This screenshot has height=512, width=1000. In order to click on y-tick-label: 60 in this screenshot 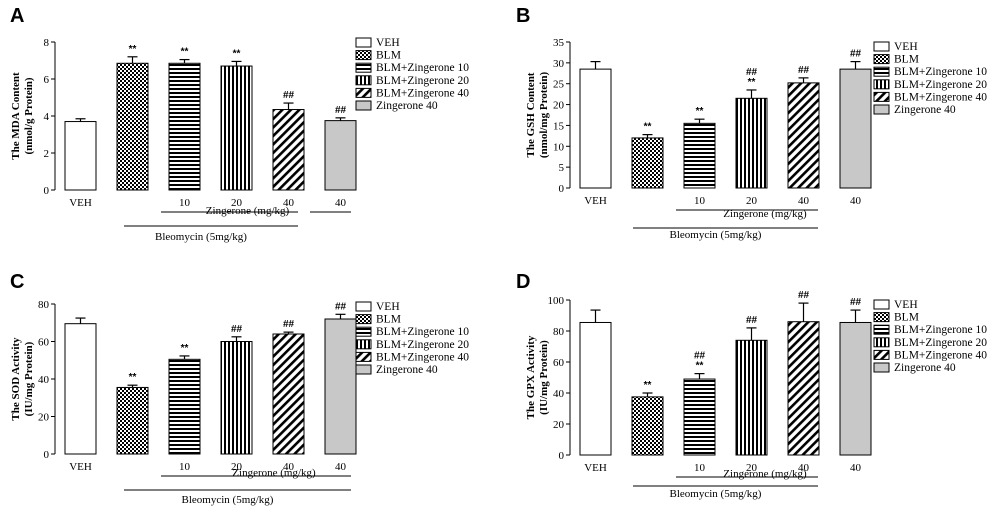, I will do `click(559, 363)`.